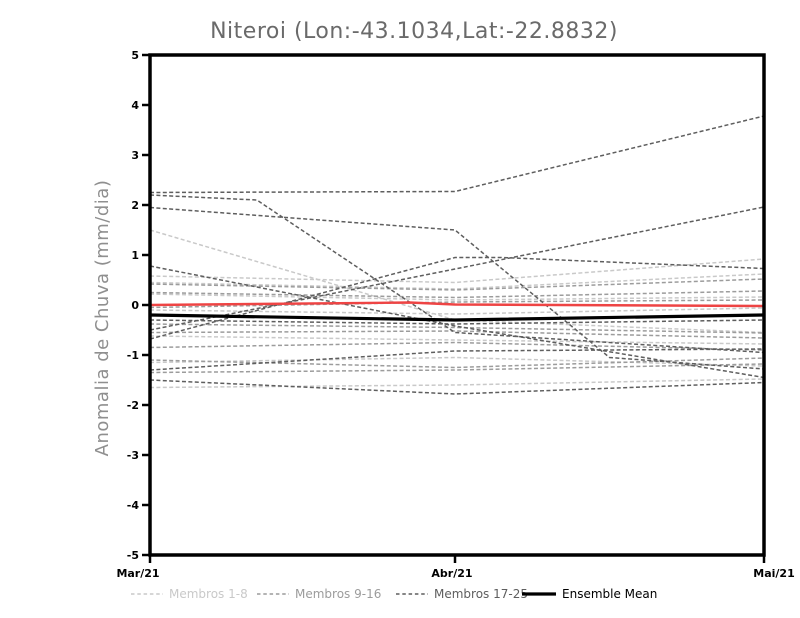  Describe the element at coordinates (457, 304) in the screenshot. I see `red-reference-line` at that location.